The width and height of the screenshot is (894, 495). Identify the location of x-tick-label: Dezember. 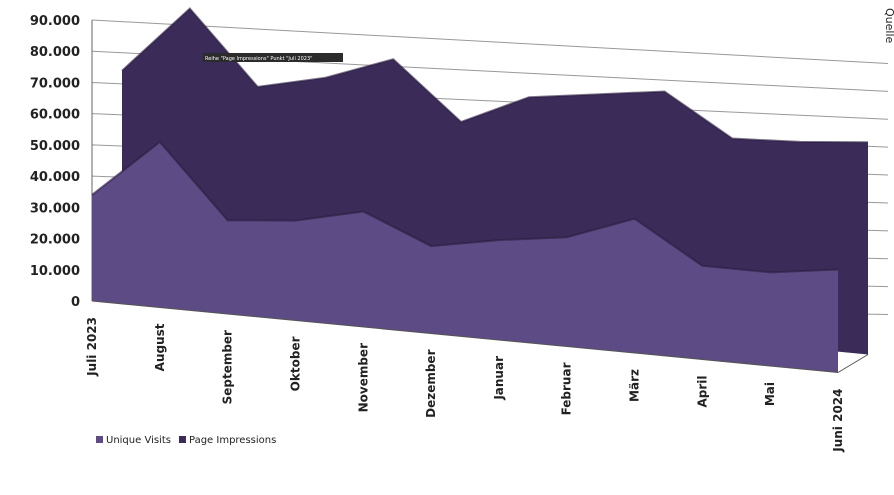
(431, 383).